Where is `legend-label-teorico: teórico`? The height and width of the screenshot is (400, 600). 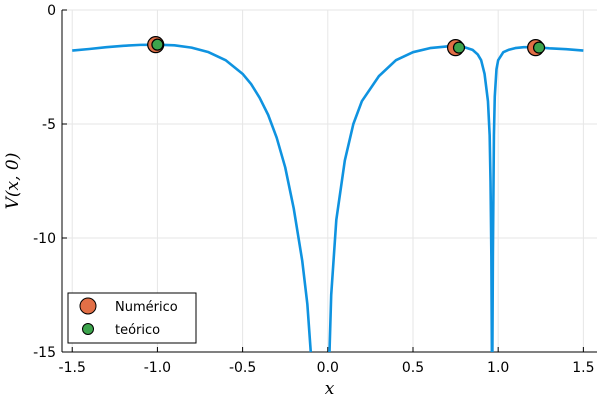 legend-label-teorico: teórico is located at coordinates (137, 330).